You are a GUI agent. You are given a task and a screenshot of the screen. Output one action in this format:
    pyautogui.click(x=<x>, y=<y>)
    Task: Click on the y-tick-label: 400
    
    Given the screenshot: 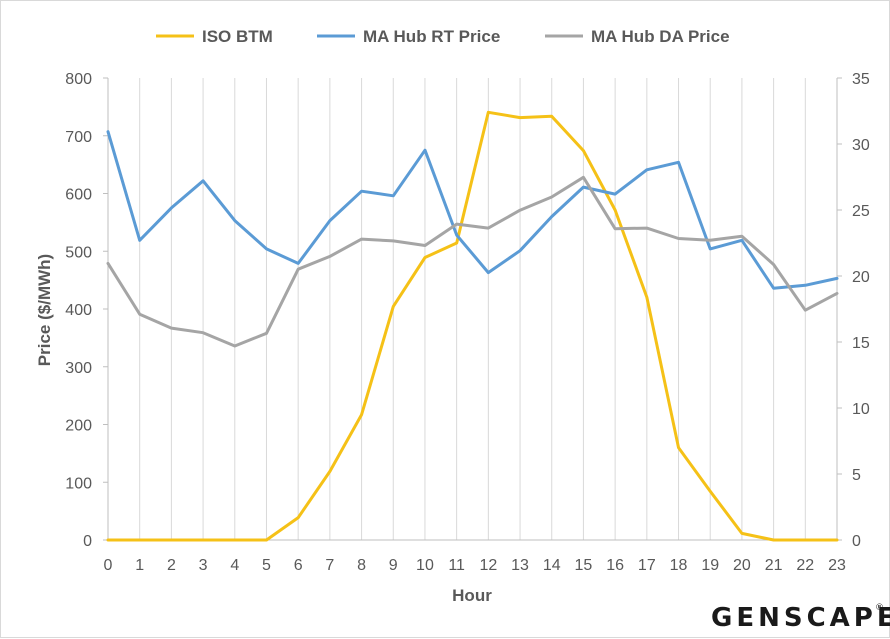 What is the action you would take?
    pyautogui.click(x=78, y=310)
    